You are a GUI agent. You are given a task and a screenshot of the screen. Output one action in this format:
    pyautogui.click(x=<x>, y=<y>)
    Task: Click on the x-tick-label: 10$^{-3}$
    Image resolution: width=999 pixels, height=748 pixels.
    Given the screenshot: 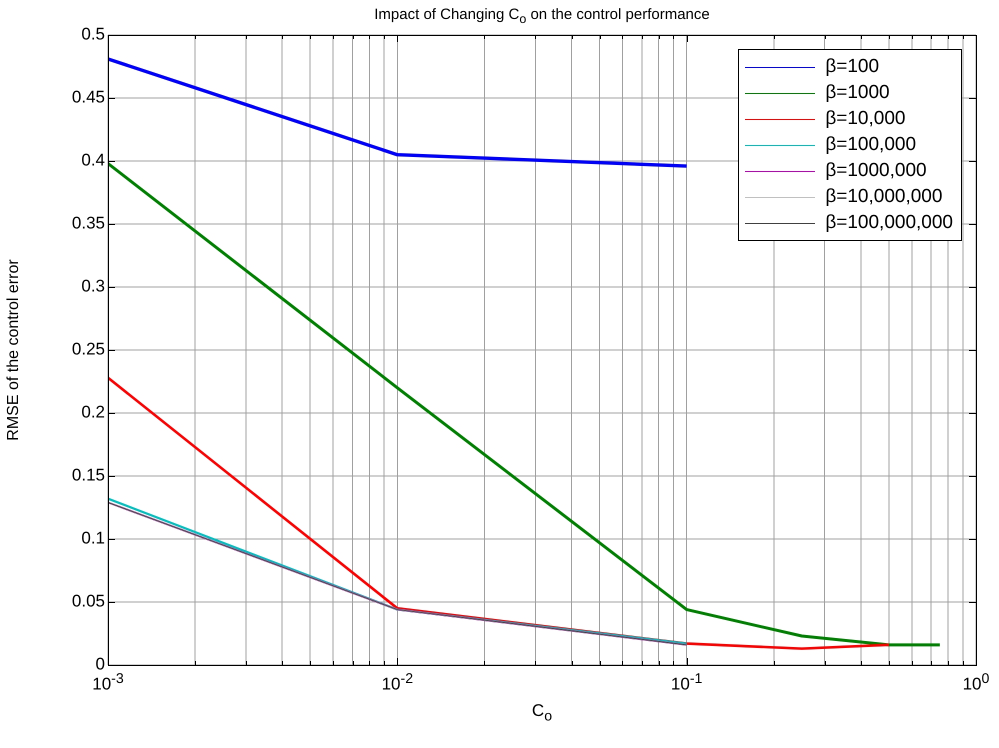 What is the action you would take?
    pyautogui.click(x=108, y=682)
    